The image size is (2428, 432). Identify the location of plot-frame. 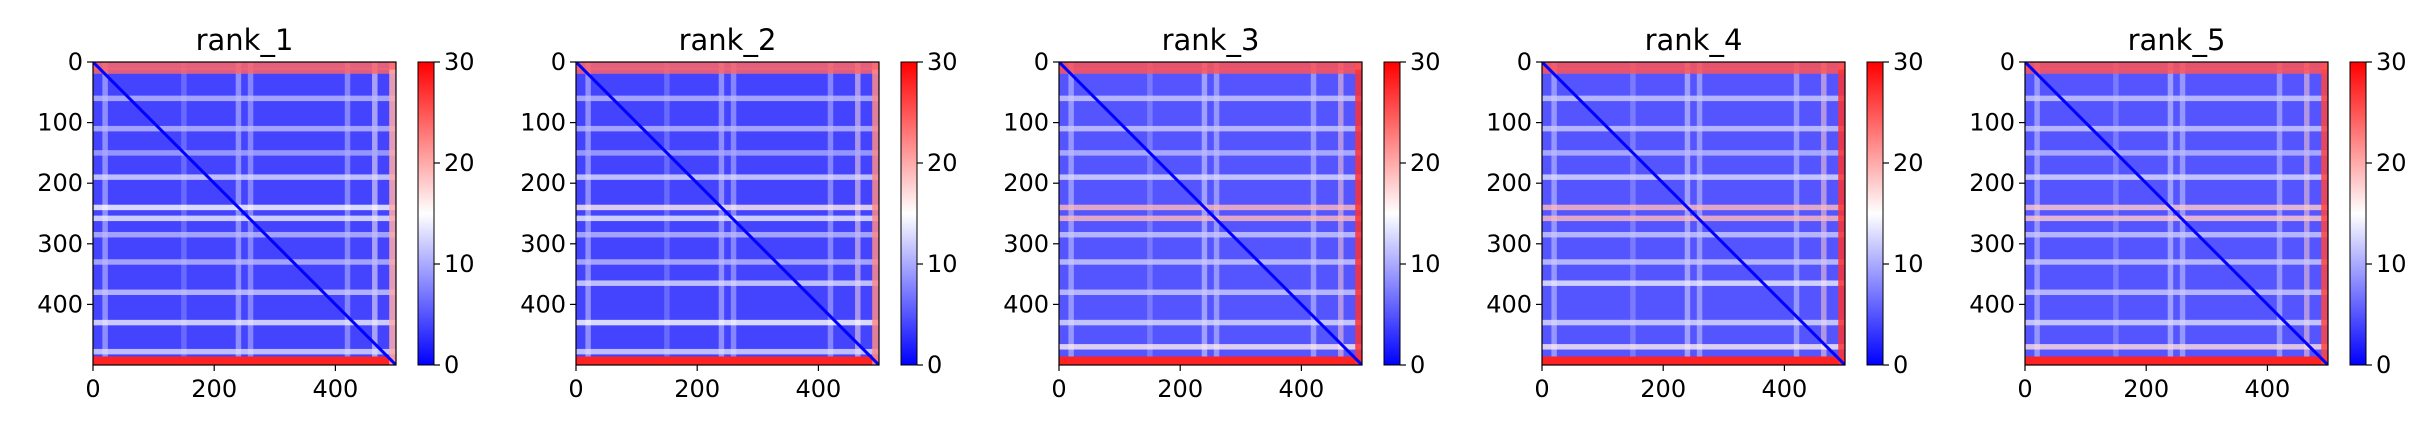
(2176, 213).